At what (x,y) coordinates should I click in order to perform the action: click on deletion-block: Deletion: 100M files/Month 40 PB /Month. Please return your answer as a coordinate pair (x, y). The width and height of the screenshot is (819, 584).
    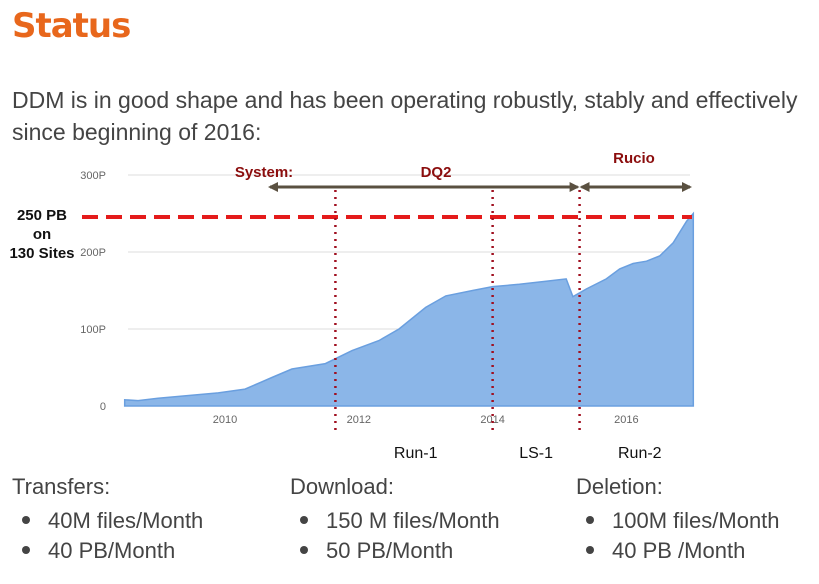
    Looking at the image, I should click on (678, 520).